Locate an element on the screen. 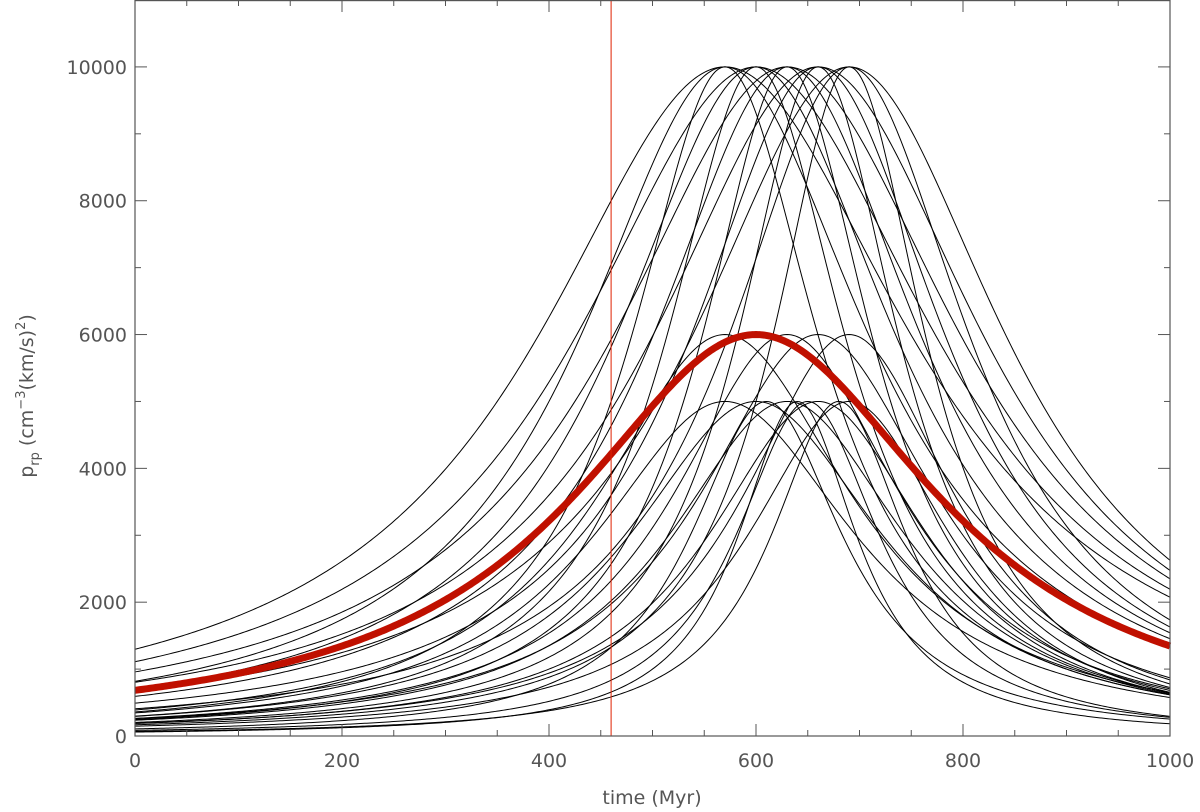  y-axis-label: prp (cm−3(km/s)2) is located at coordinates (28, 396).